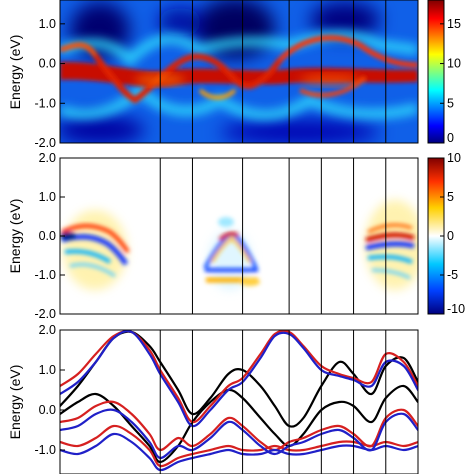 This screenshot has height=474, width=474. What do you see at coordinates (15, 402) in the screenshot?
I see `y-axis-title-bottom: Energy (eV)` at bounding box center [15, 402].